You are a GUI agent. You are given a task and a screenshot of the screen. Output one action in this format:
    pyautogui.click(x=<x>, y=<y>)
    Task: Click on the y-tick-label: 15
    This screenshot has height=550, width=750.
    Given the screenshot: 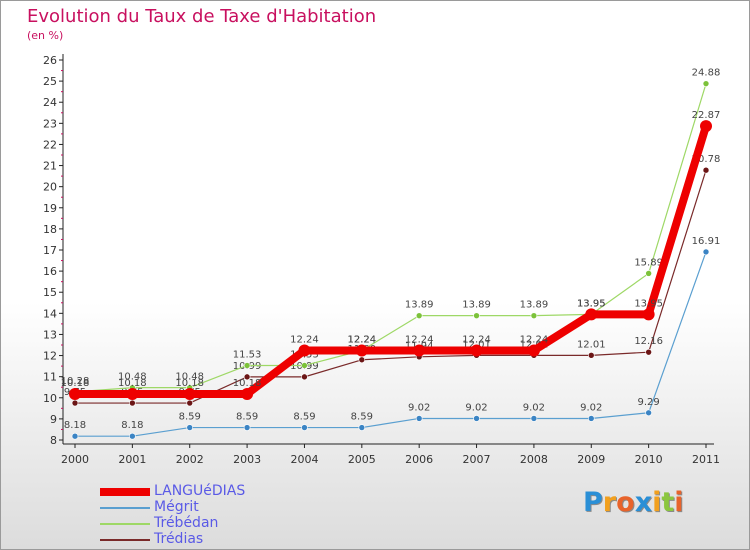 What is the action you would take?
    pyautogui.click(x=50, y=292)
    